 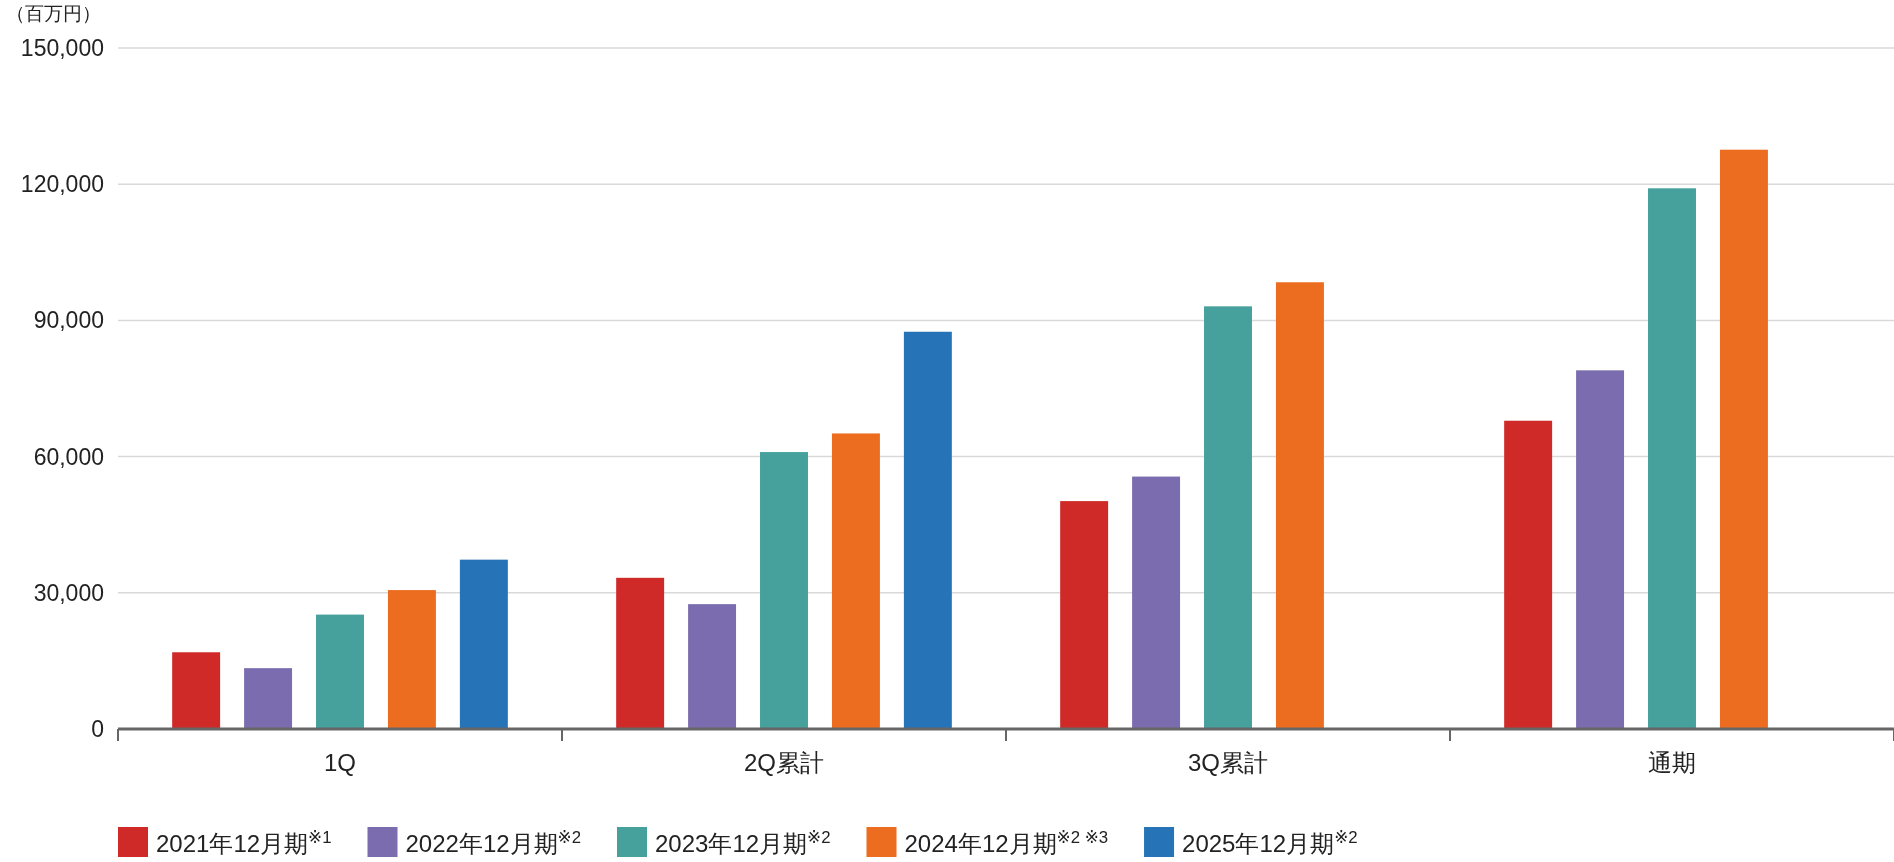 What do you see at coordinates (68, 456) in the screenshot?
I see `y-tick-label: 60,000` at bounding box center [68, 456].